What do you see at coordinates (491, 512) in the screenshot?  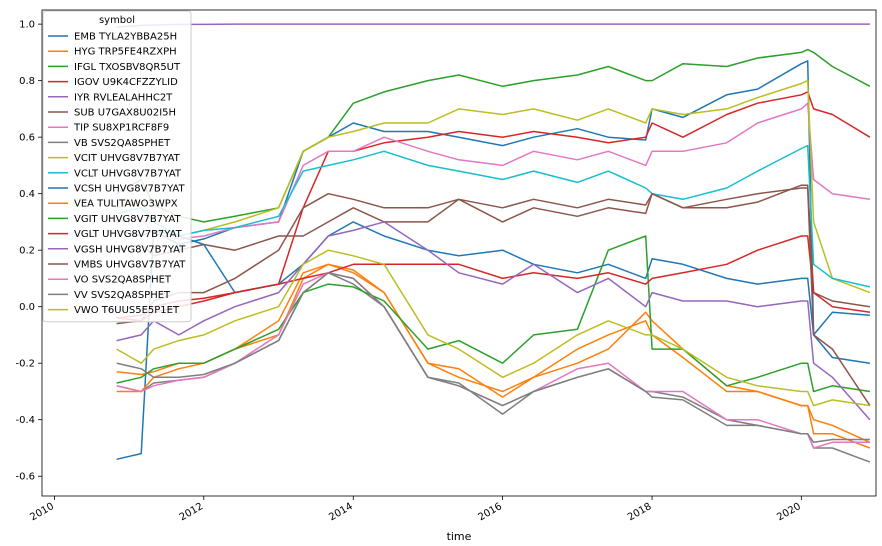 I see `x-tick-label-3: 2016` at bounding box center [491, 512].